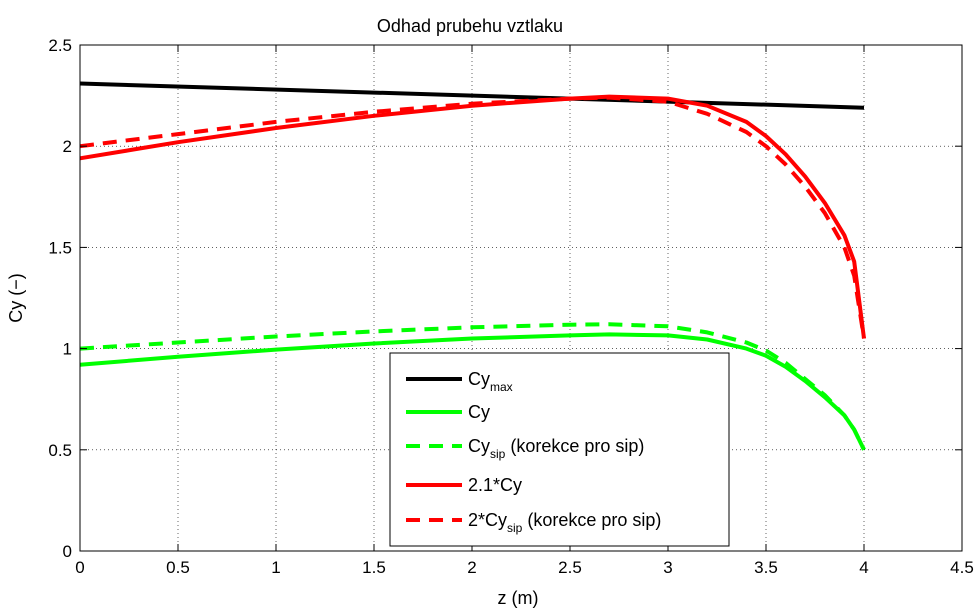 The width and height of the screenshot is (978, 612). I want to click on legend-label-subscript: max, so click(501, 387).